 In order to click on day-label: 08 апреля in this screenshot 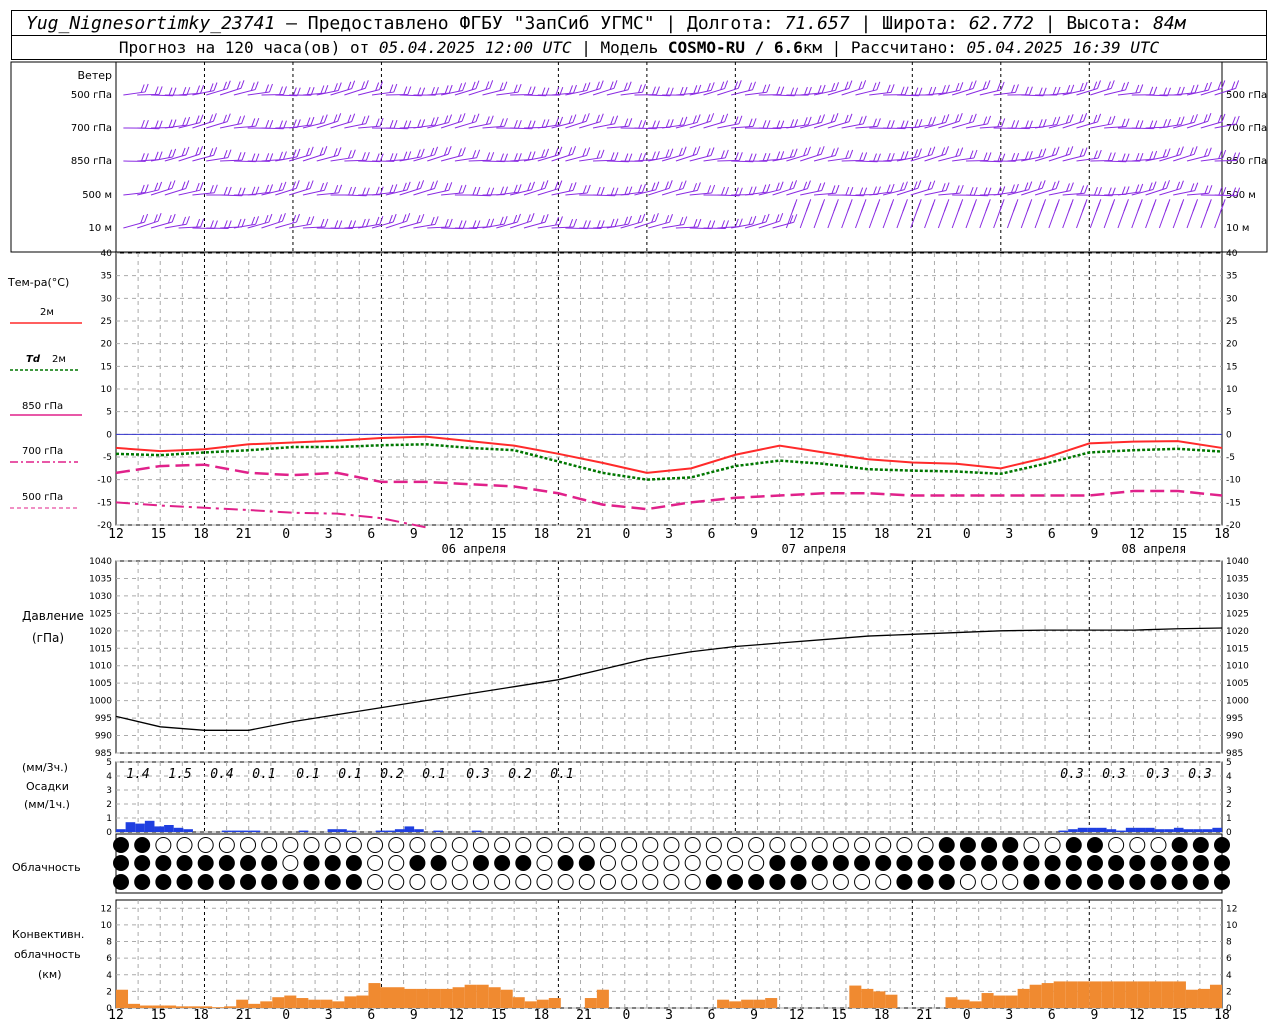, I will do `click(1153, 549)`.